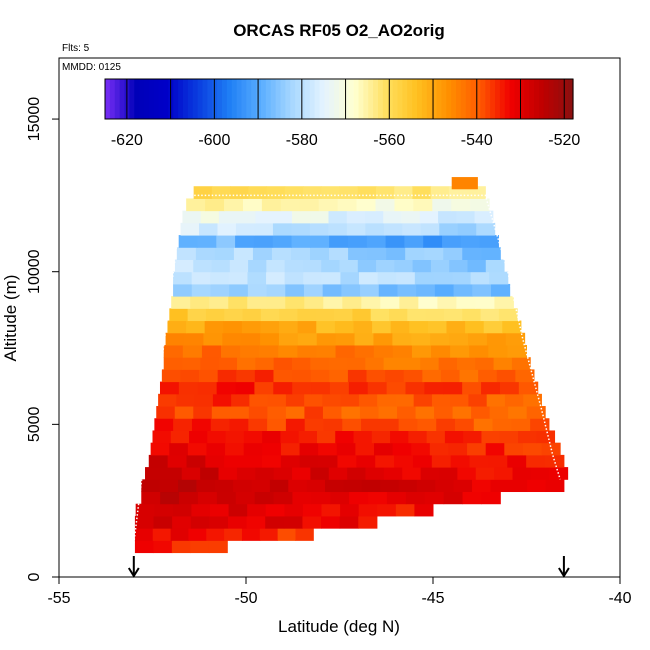 The width and height of the screenshot is (650, 650). Describe the element at coordinates (91, 67) in the screenshot. I see `date-label: MMDD: 0125` at that location.